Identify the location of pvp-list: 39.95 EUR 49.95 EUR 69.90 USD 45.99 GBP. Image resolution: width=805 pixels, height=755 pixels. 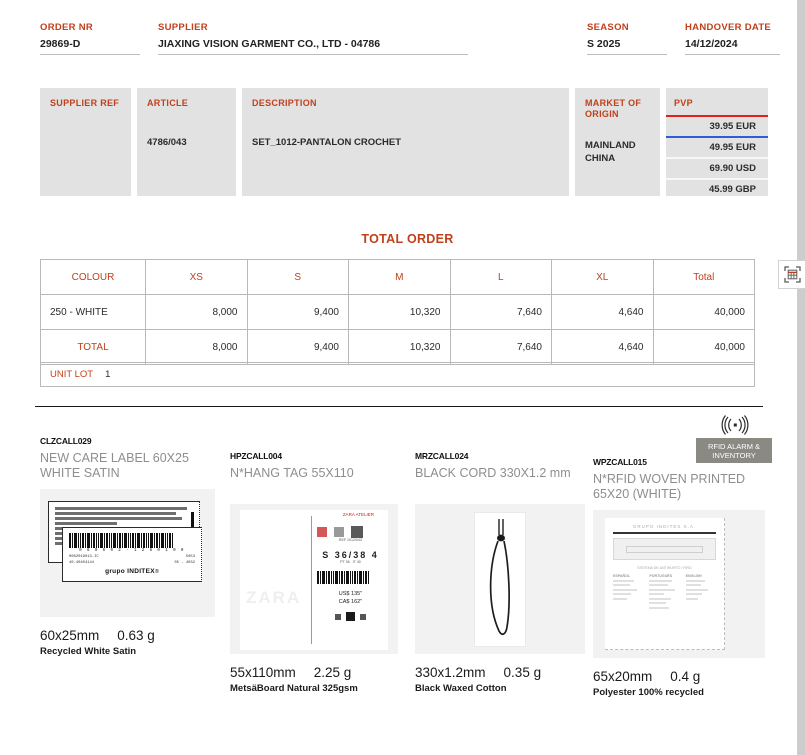
(717, 157).